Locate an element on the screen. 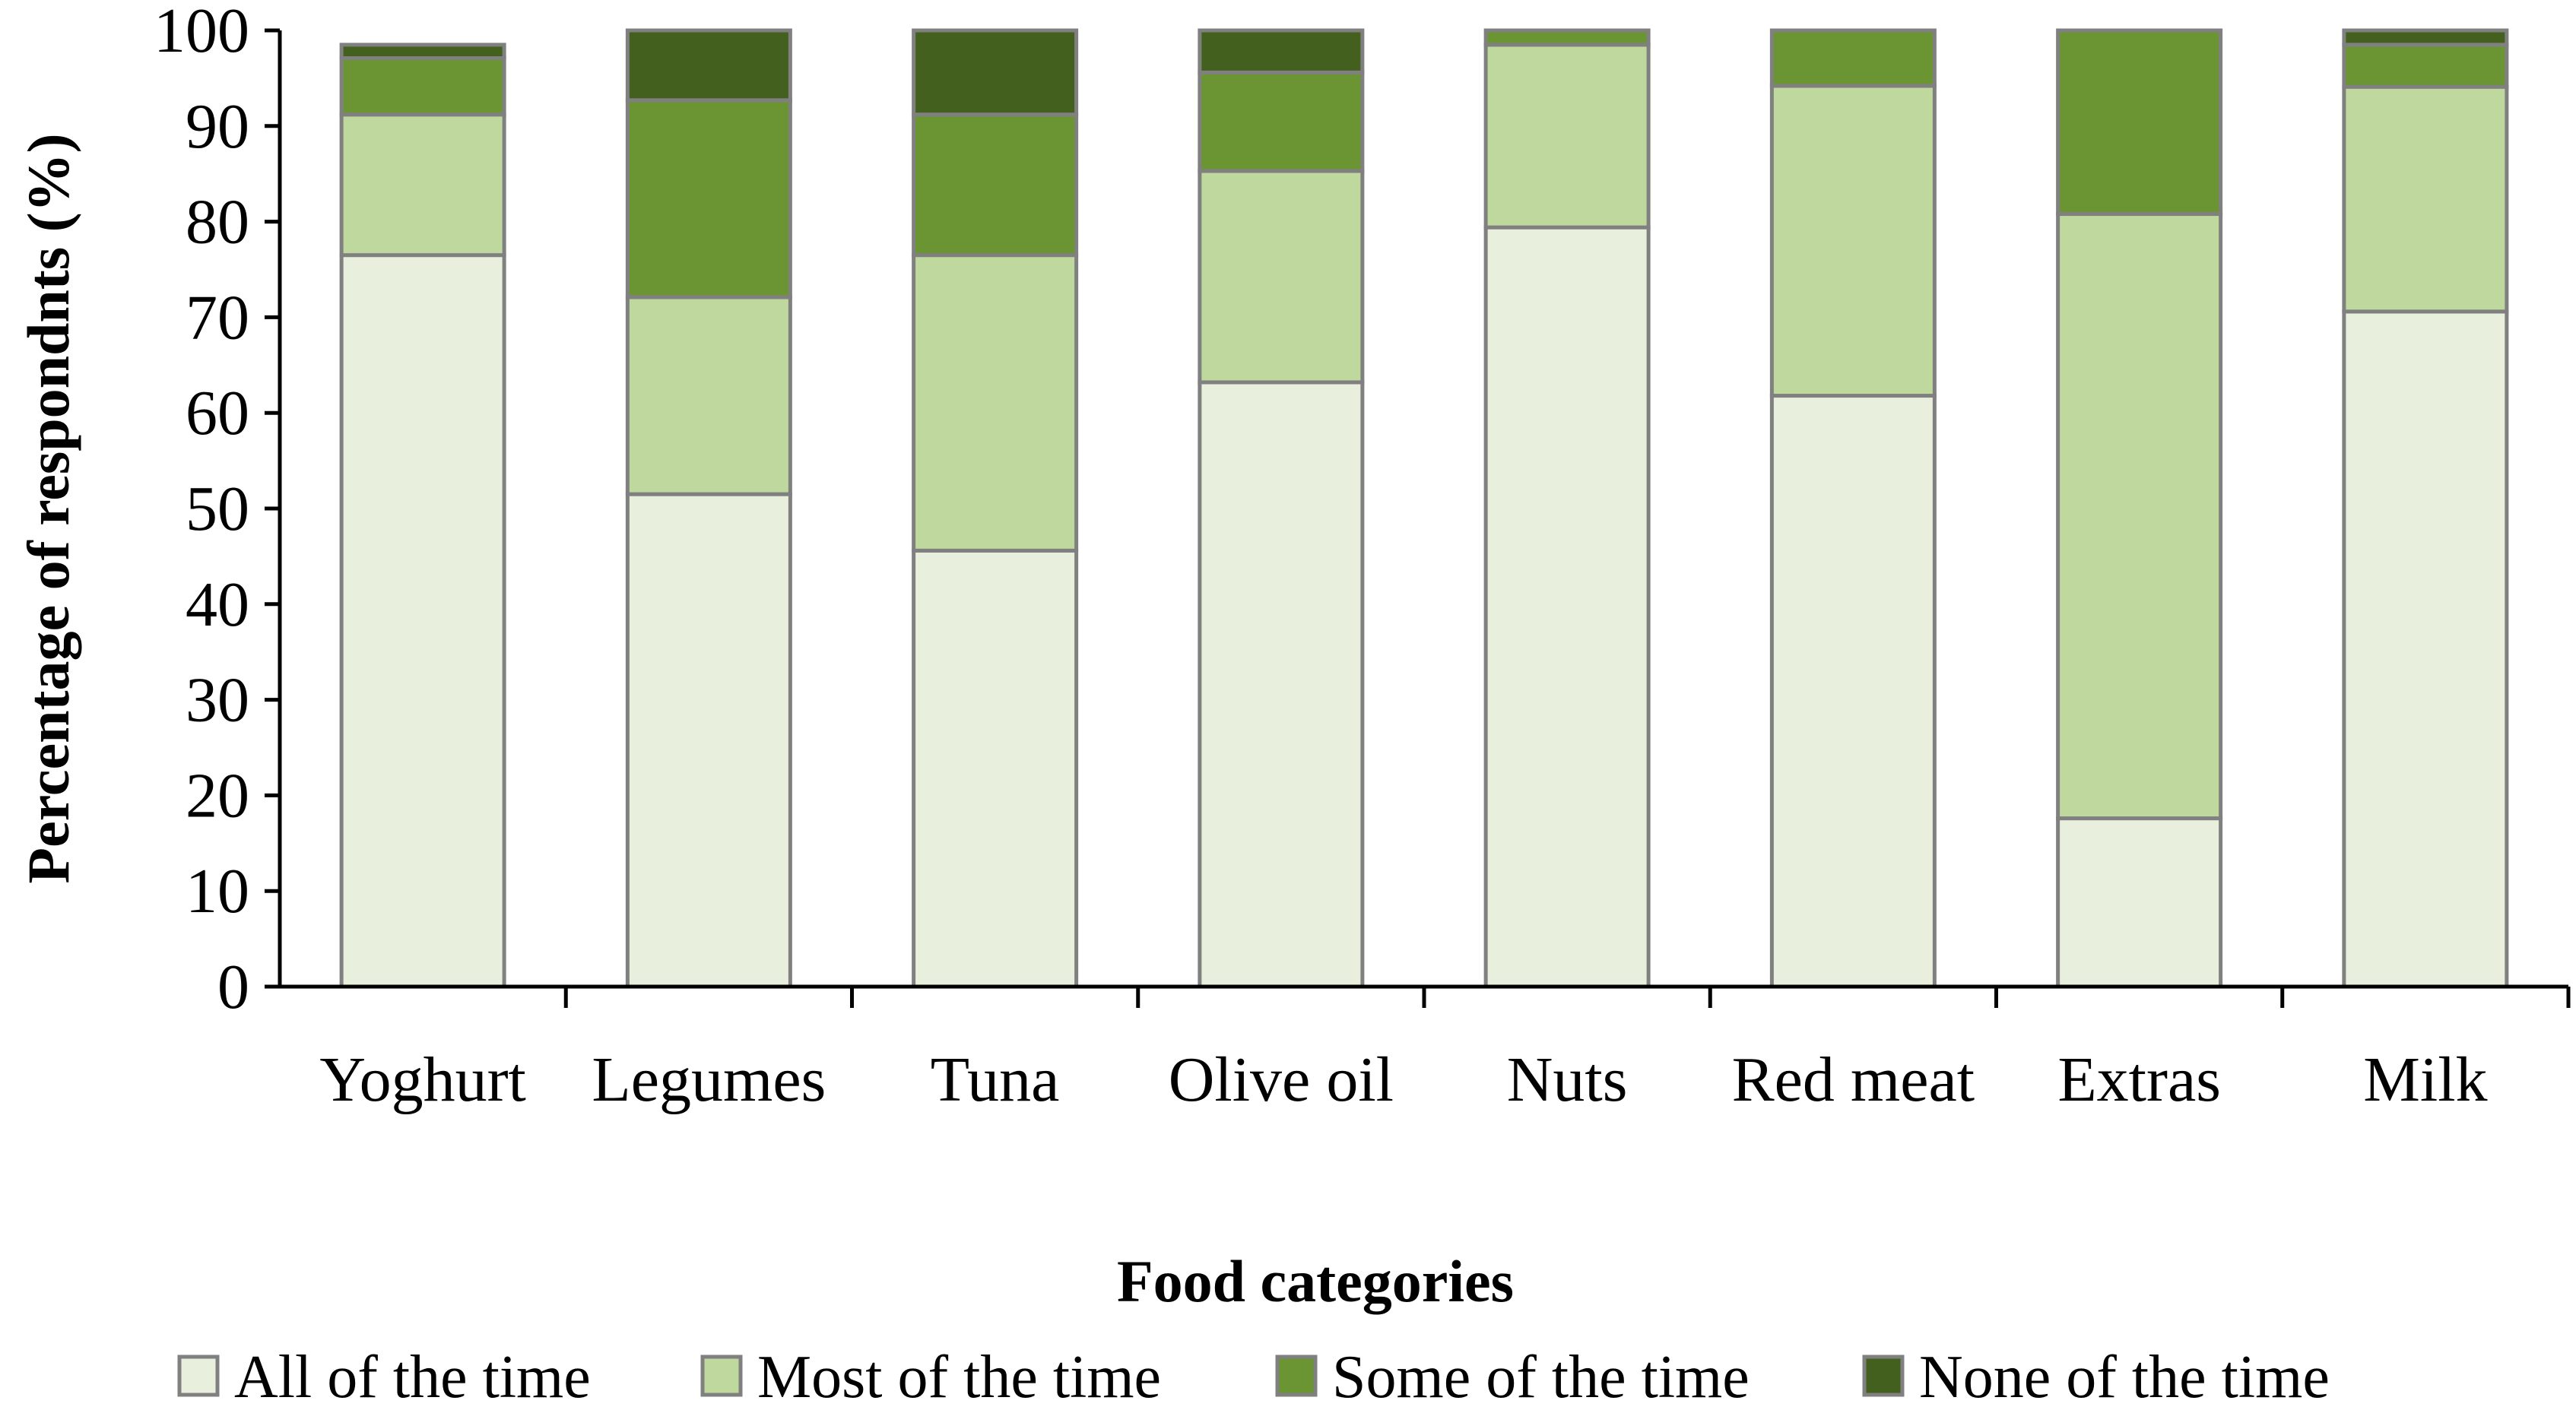 This screenshot has height=1410, width=2576. legend-swatch-most-of-the-time is located at coordinates (721, 1376).